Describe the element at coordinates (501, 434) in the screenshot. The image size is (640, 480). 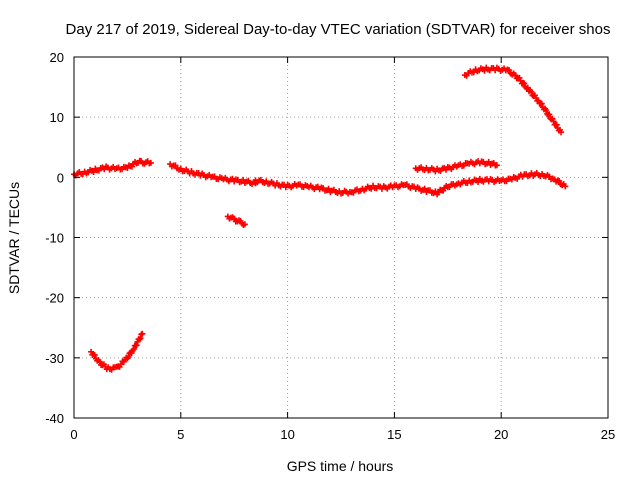
I see `x-tick-label: 20` at that location.